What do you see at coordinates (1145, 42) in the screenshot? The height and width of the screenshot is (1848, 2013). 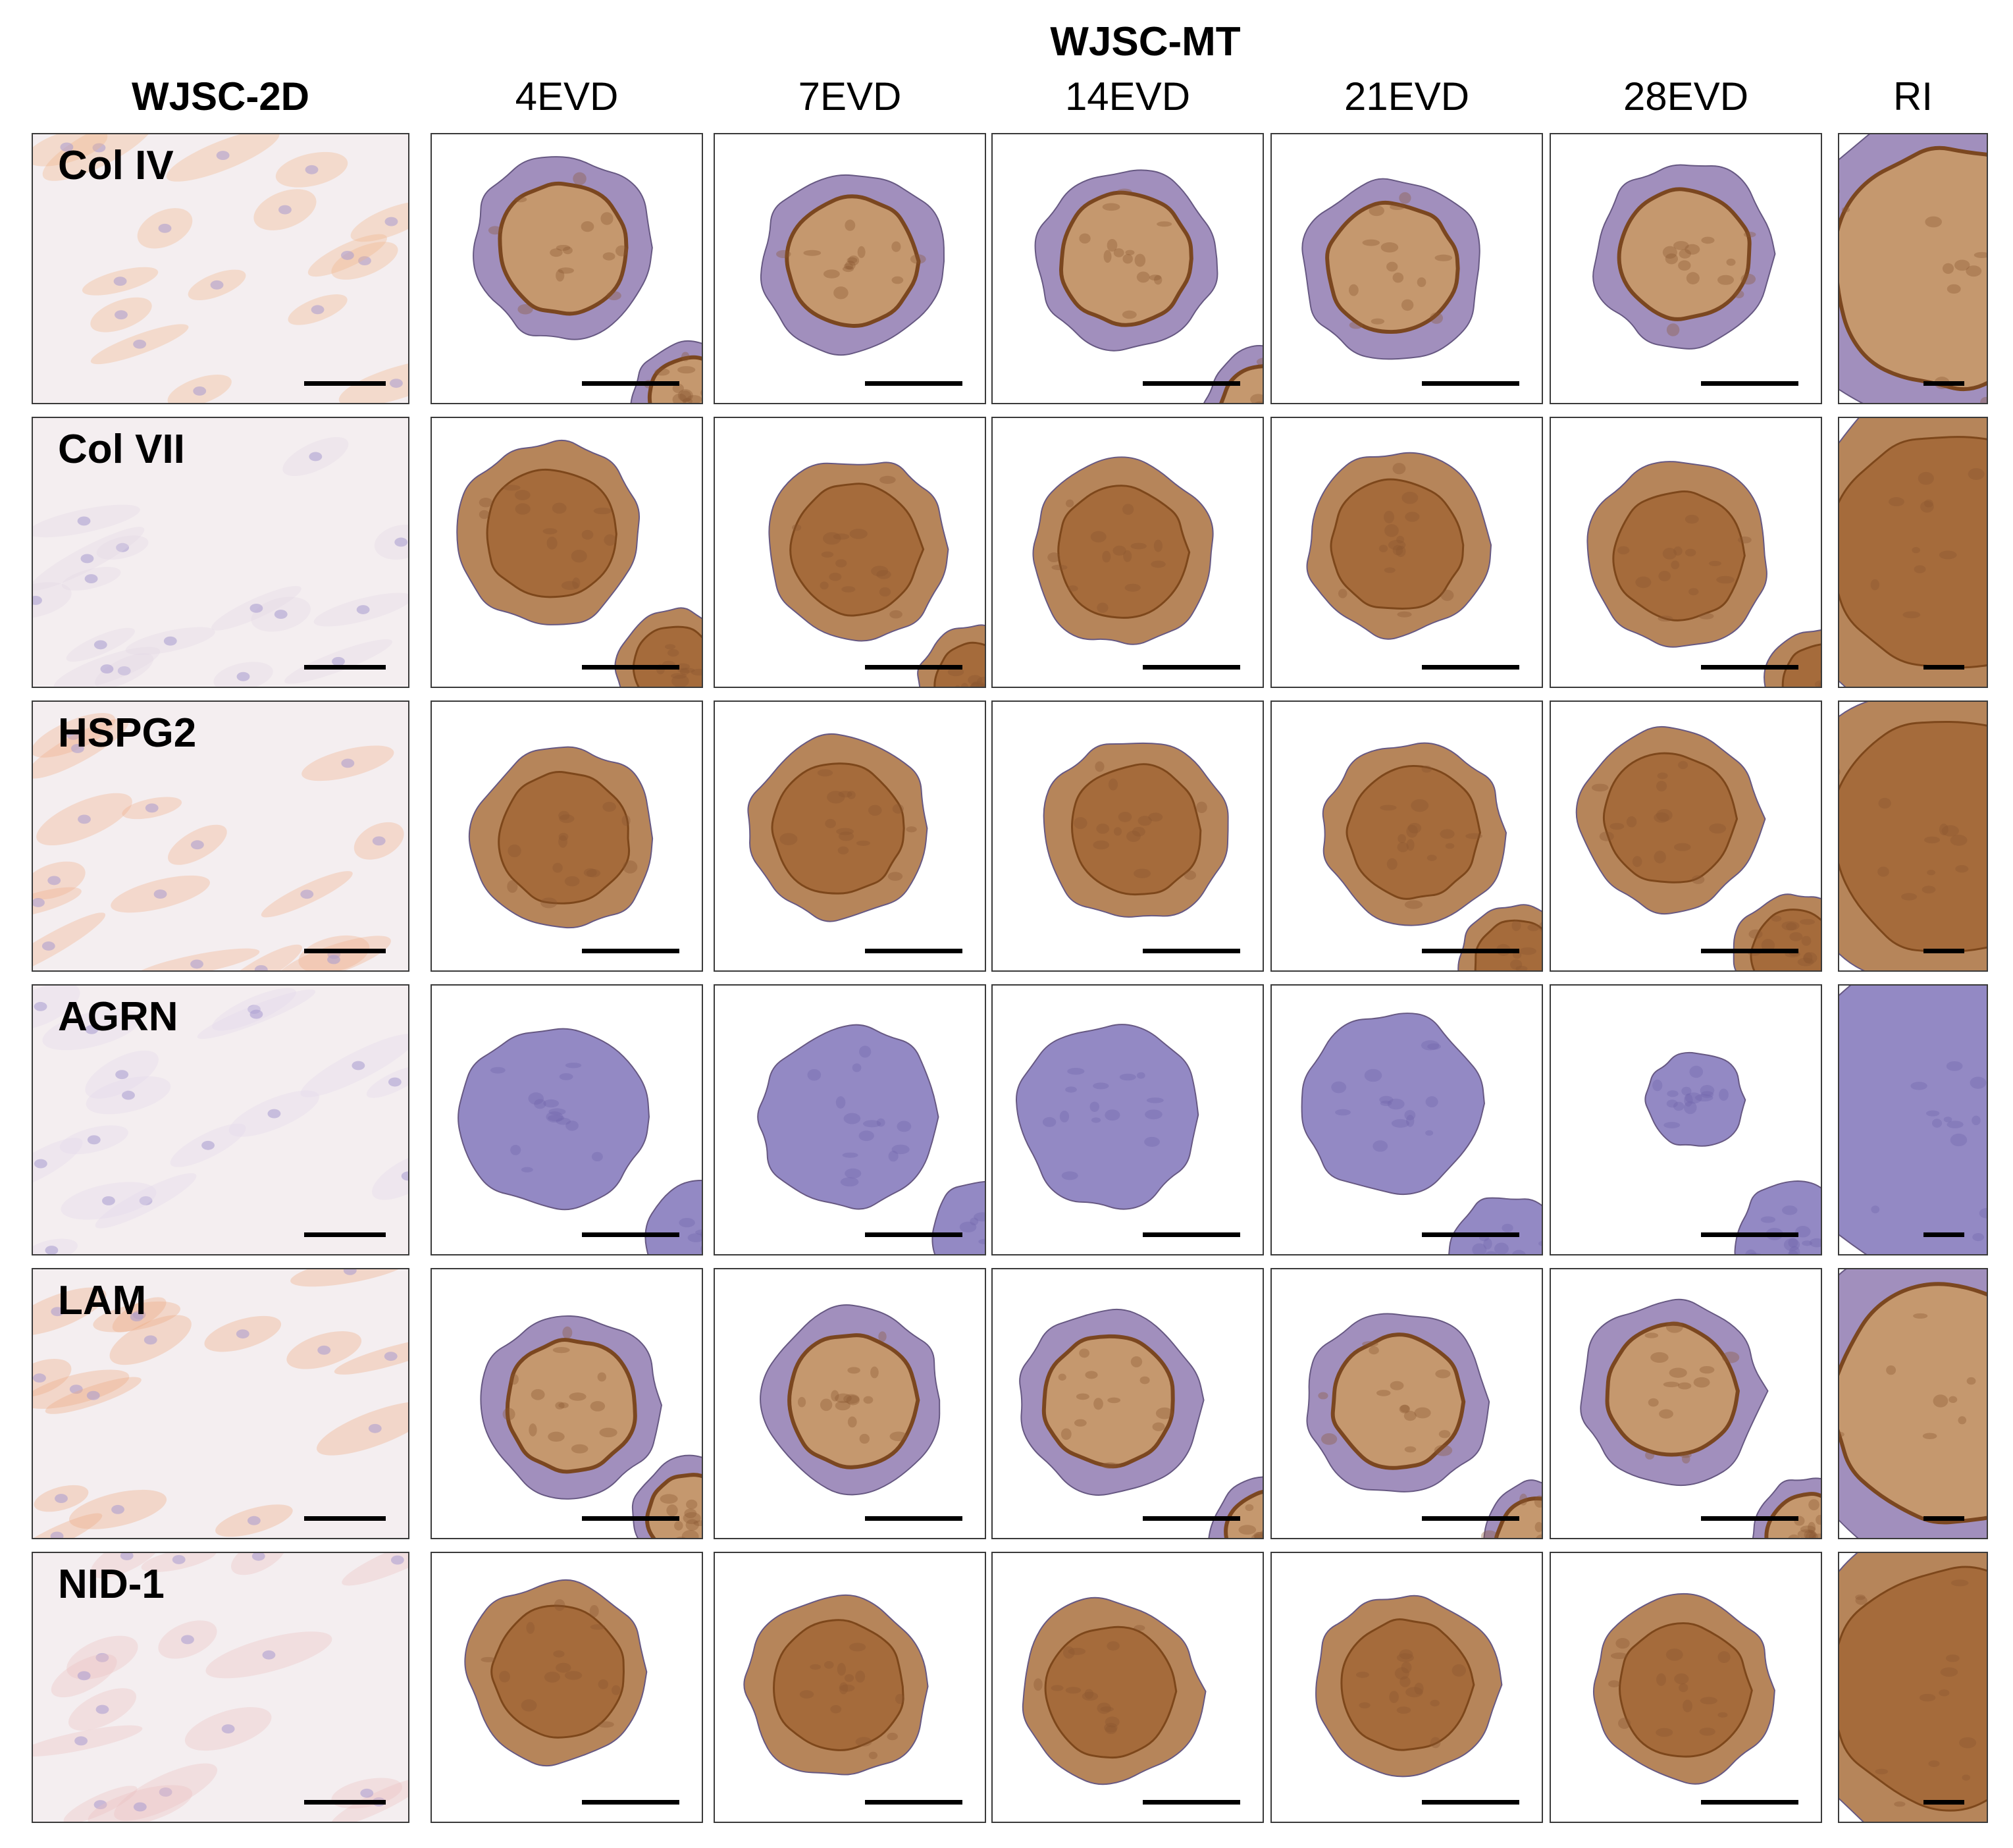 I see `group-title: WJSC-MT` at bounding box center [1145, 42].